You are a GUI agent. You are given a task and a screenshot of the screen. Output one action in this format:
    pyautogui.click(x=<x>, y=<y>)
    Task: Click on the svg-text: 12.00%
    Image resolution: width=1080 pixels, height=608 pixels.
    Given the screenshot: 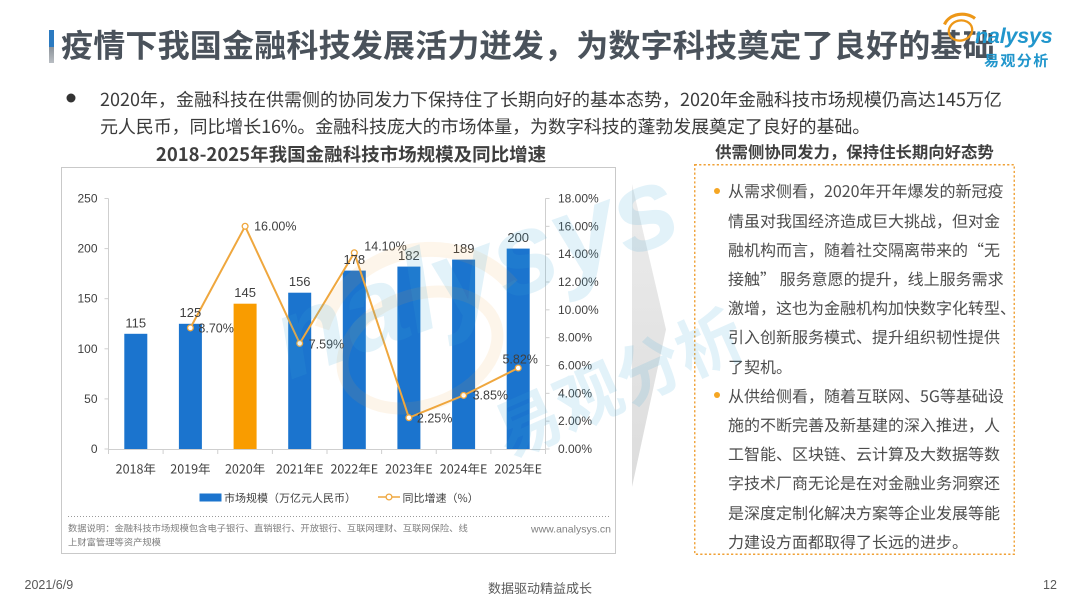 What is the action you would take?
    pyautogui.click(x=578, y=282)
    